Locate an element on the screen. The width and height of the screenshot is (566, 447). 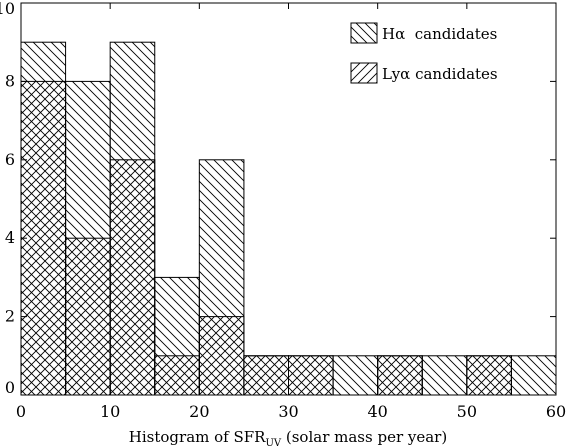
x-tick-label-30: 30 is located at coordinates (288, 411).